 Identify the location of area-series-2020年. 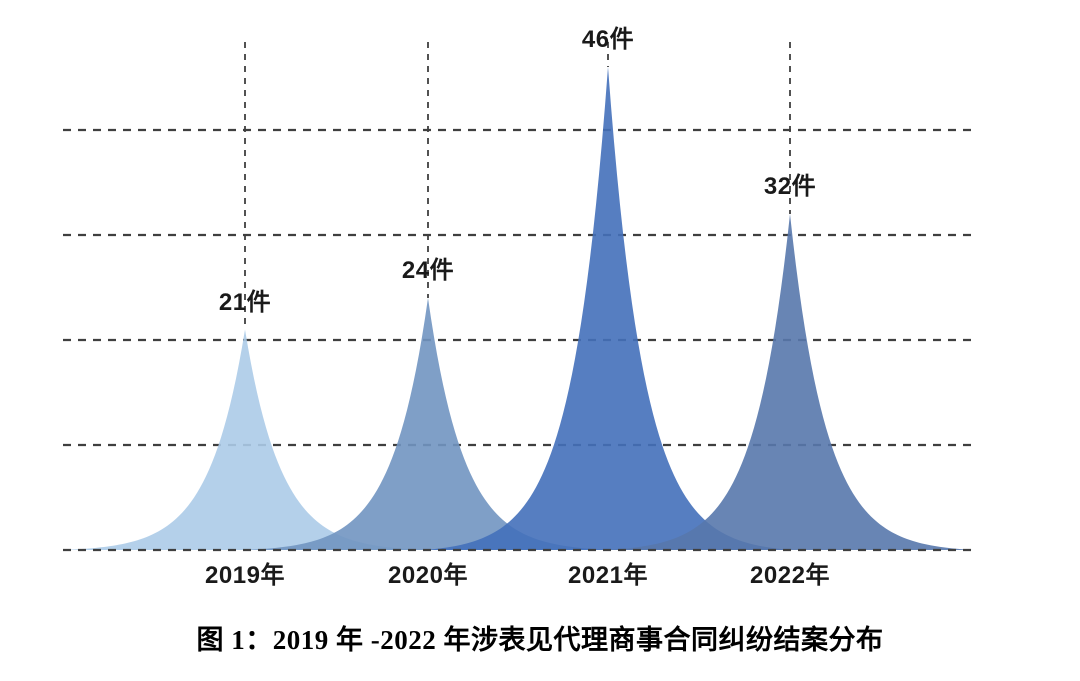
(428, 424).